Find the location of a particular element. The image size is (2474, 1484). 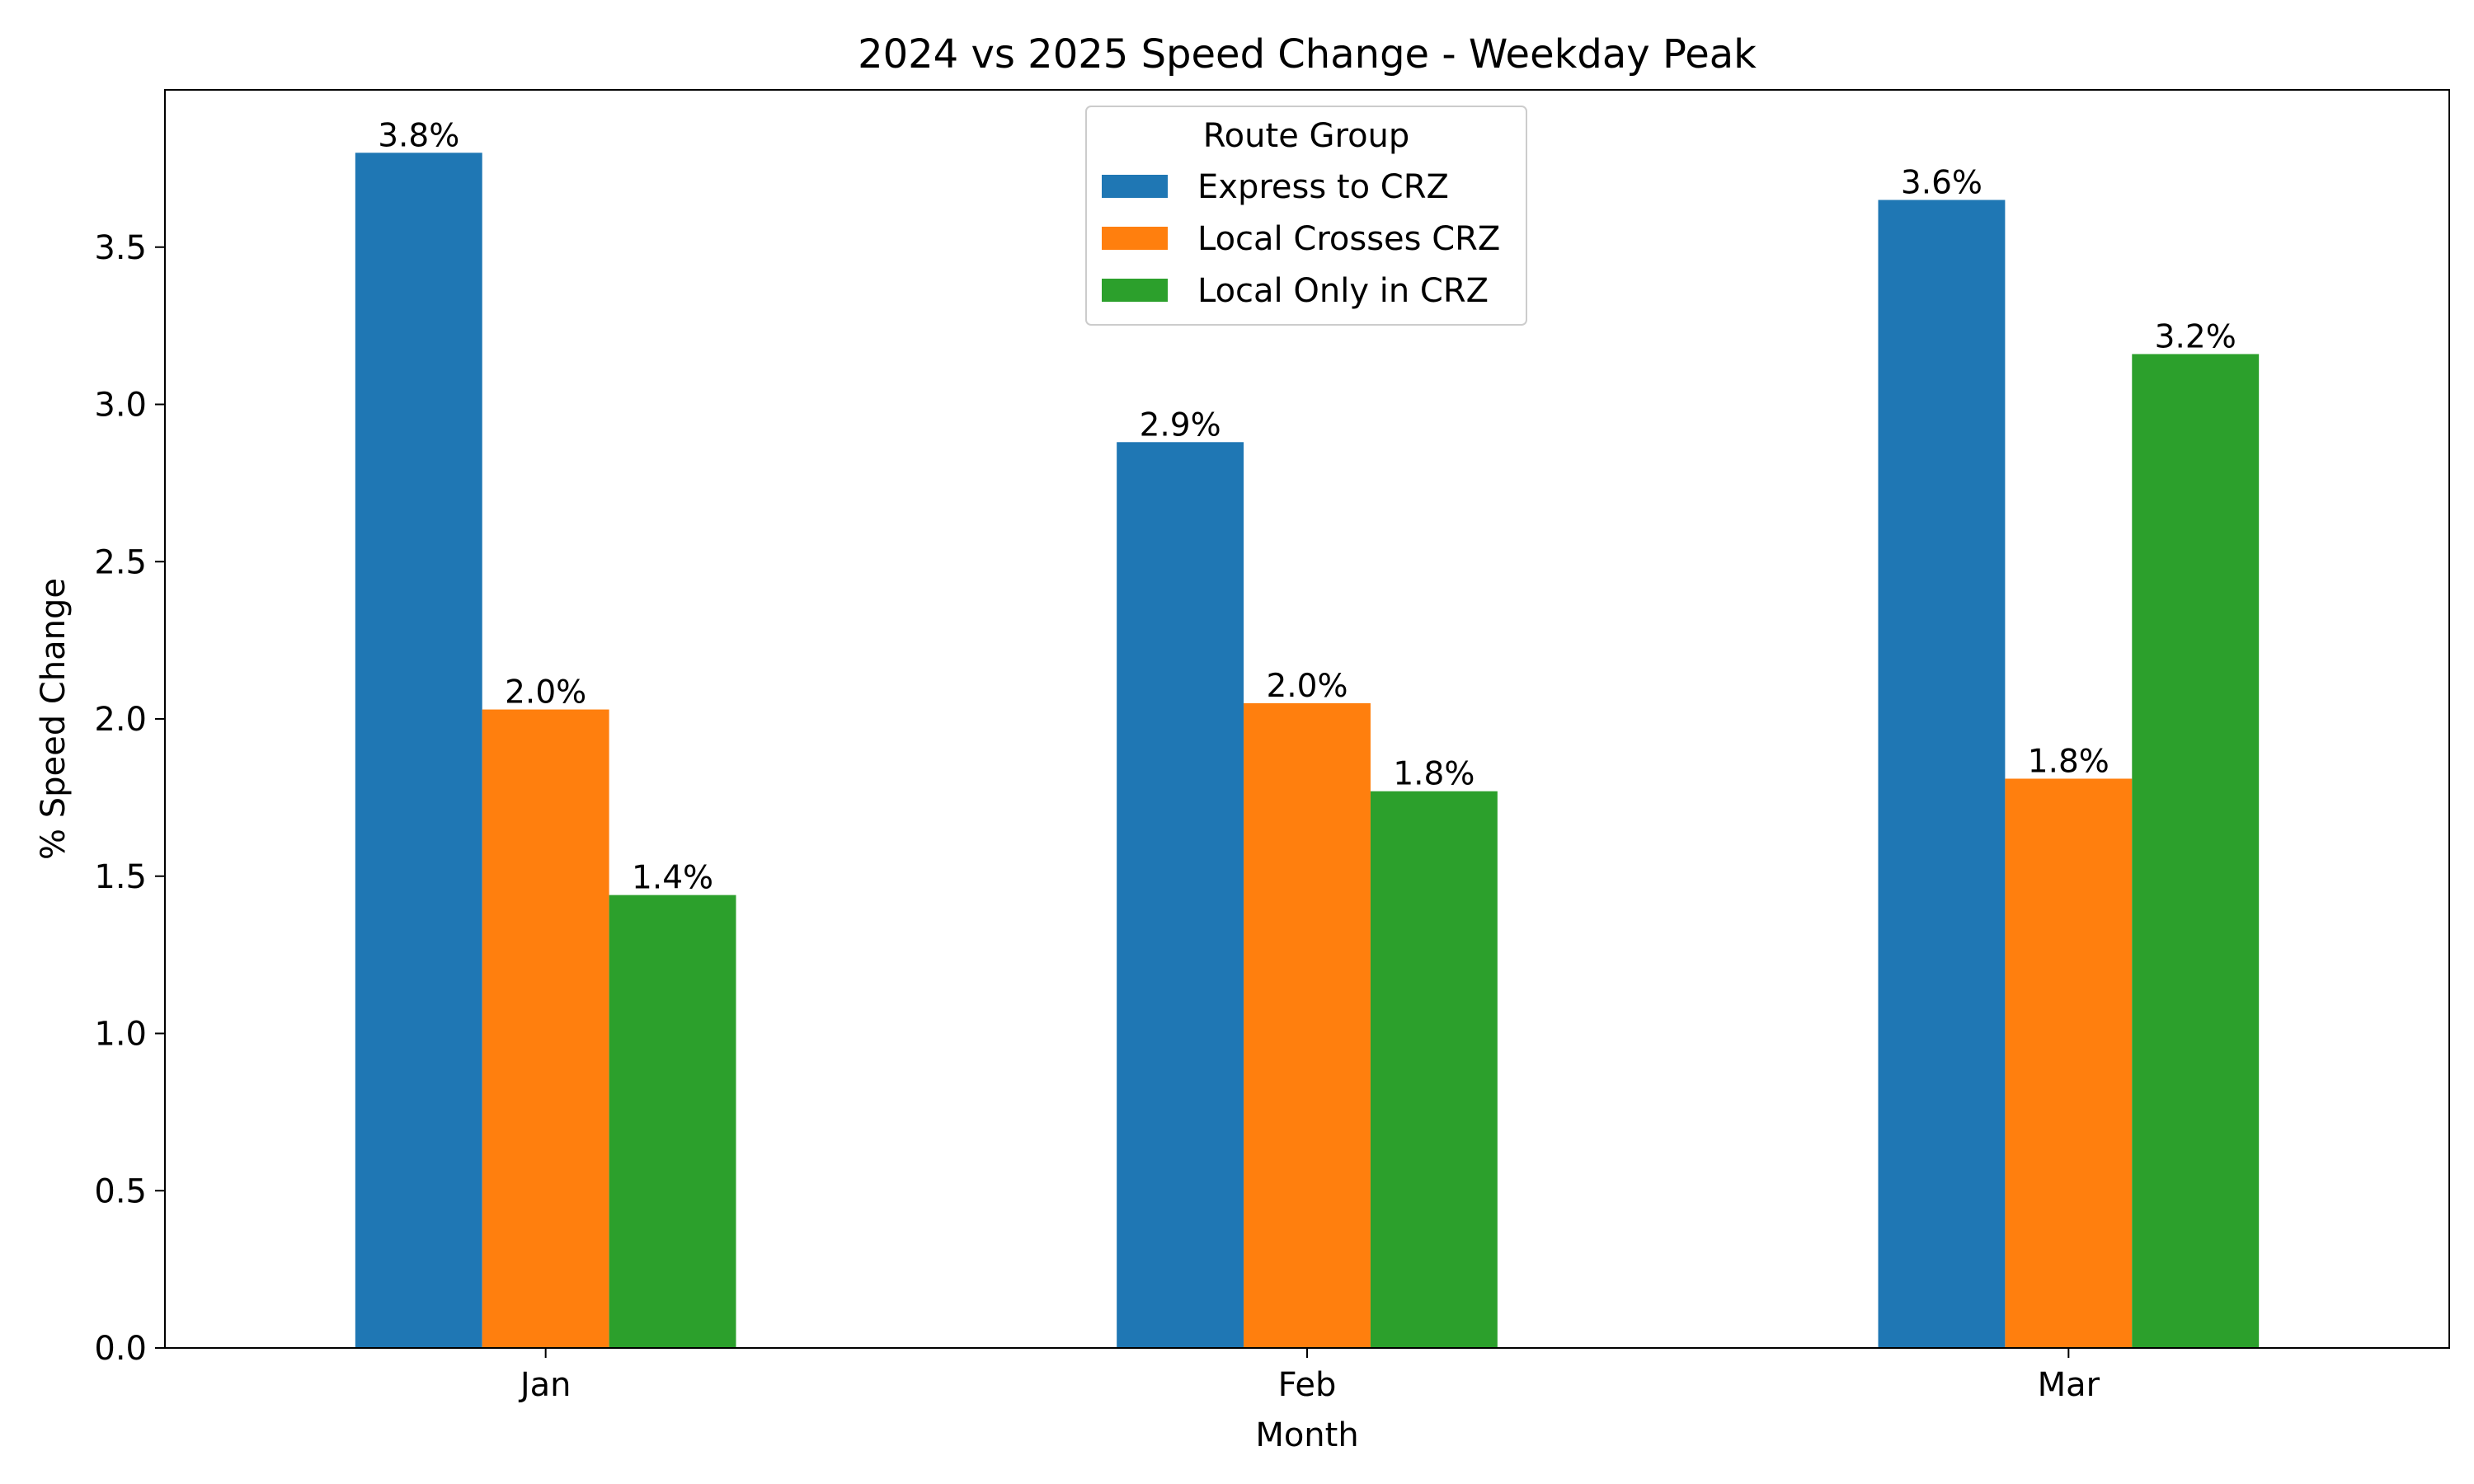

legend-frame is located at coordinates (1306, 216).